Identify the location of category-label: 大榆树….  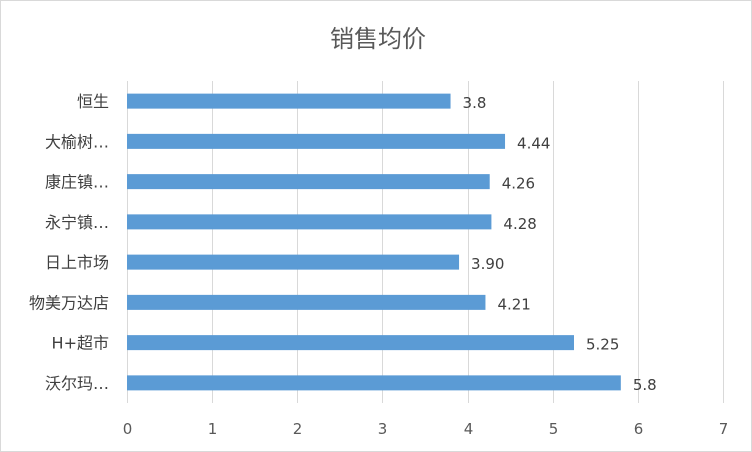
(77, 141).